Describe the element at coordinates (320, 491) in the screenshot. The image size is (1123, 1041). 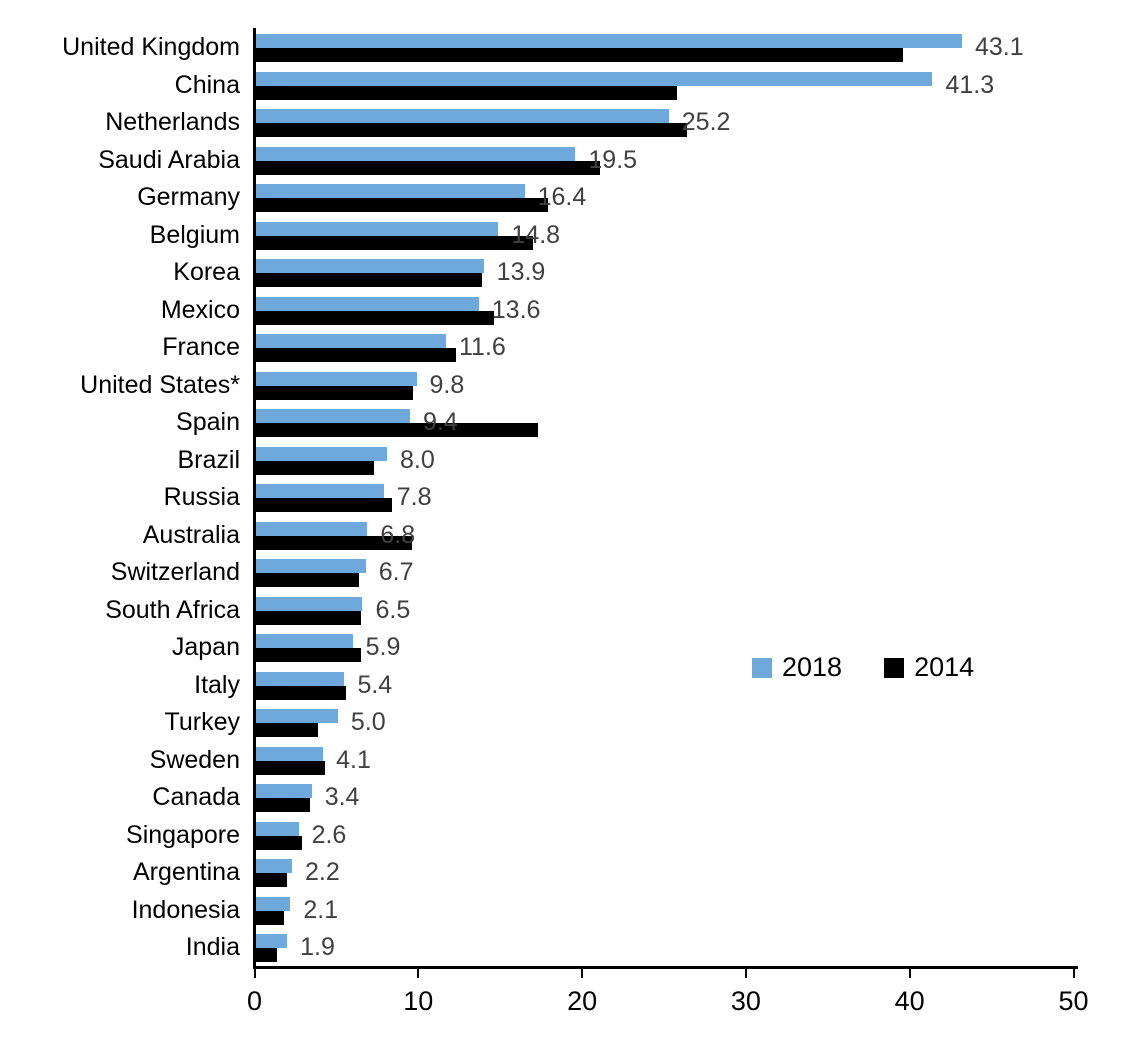
I see `bar-2018-russia` at that location.